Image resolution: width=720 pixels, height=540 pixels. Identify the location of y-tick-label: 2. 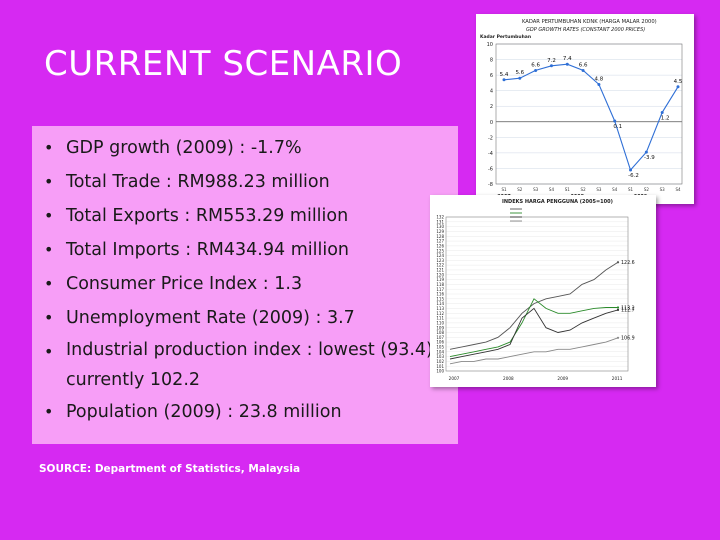
(491, 107).